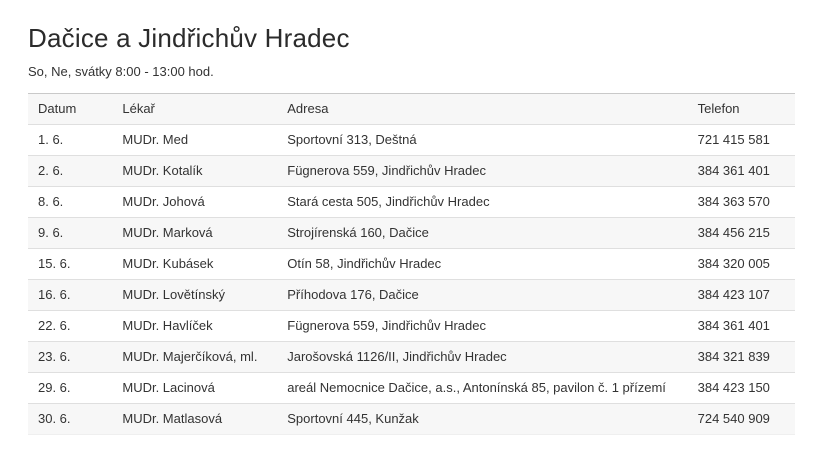 Image resolution: width=828 pixels, height=469 pixels. What do you see at coordinates (121, 71) in the screenshot?
I see `opening-hours-subtitle: So, Ne, svátky 8:00 - 13:00 hod.` at bounding box center [121, 71].